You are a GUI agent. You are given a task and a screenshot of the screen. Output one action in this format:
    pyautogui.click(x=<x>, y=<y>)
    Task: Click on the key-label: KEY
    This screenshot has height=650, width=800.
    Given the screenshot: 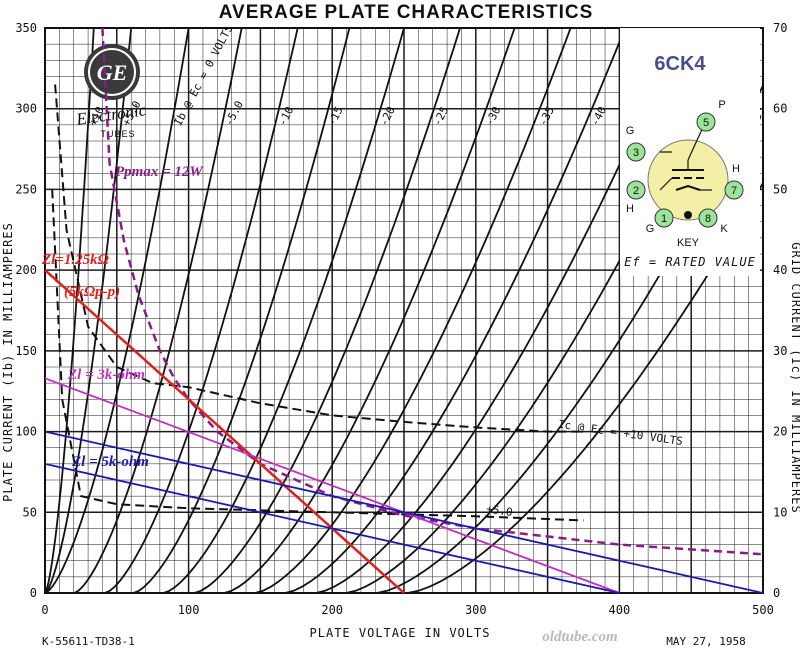 What is the action you would take?
    pyautogui.click(x=688, y=243)
    